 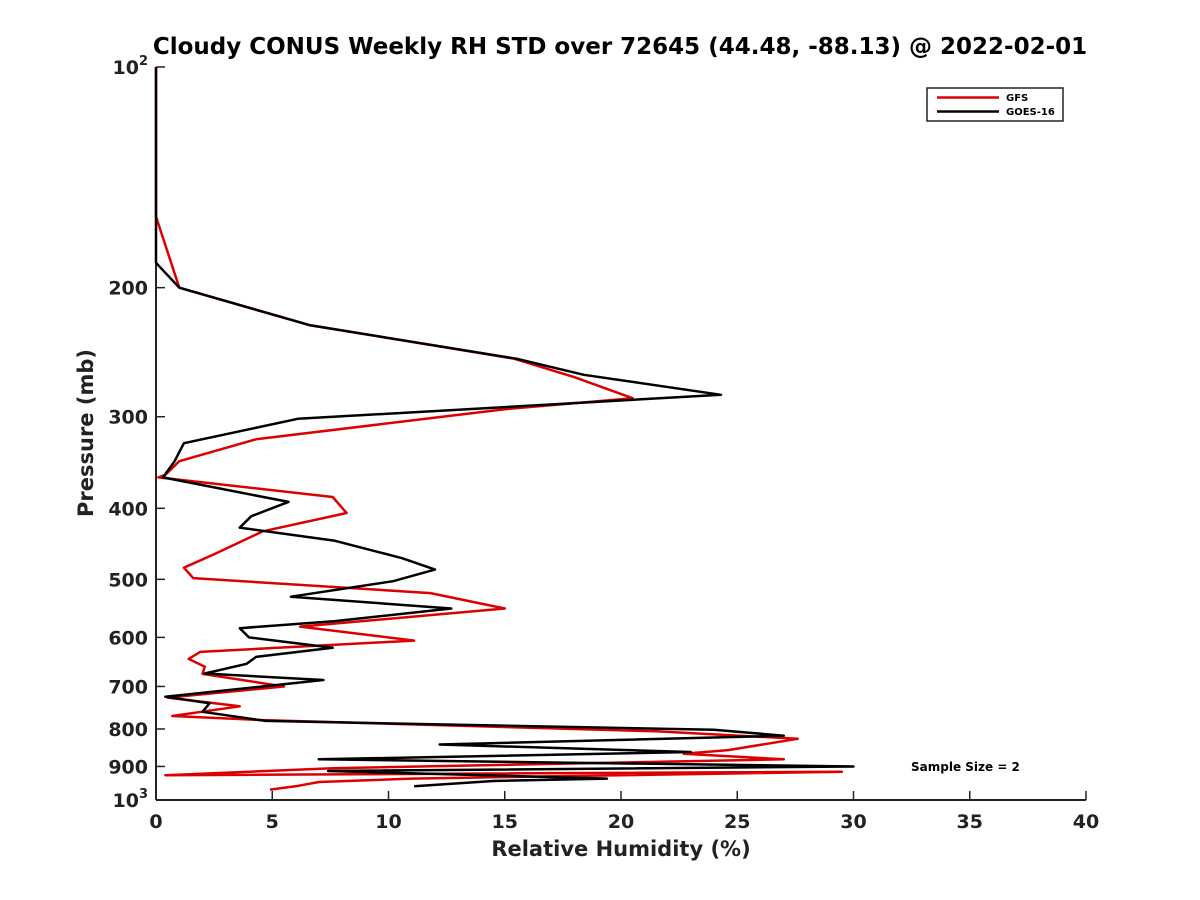 I want to click on y-tick-label: 500, so click(x=128, y=580).